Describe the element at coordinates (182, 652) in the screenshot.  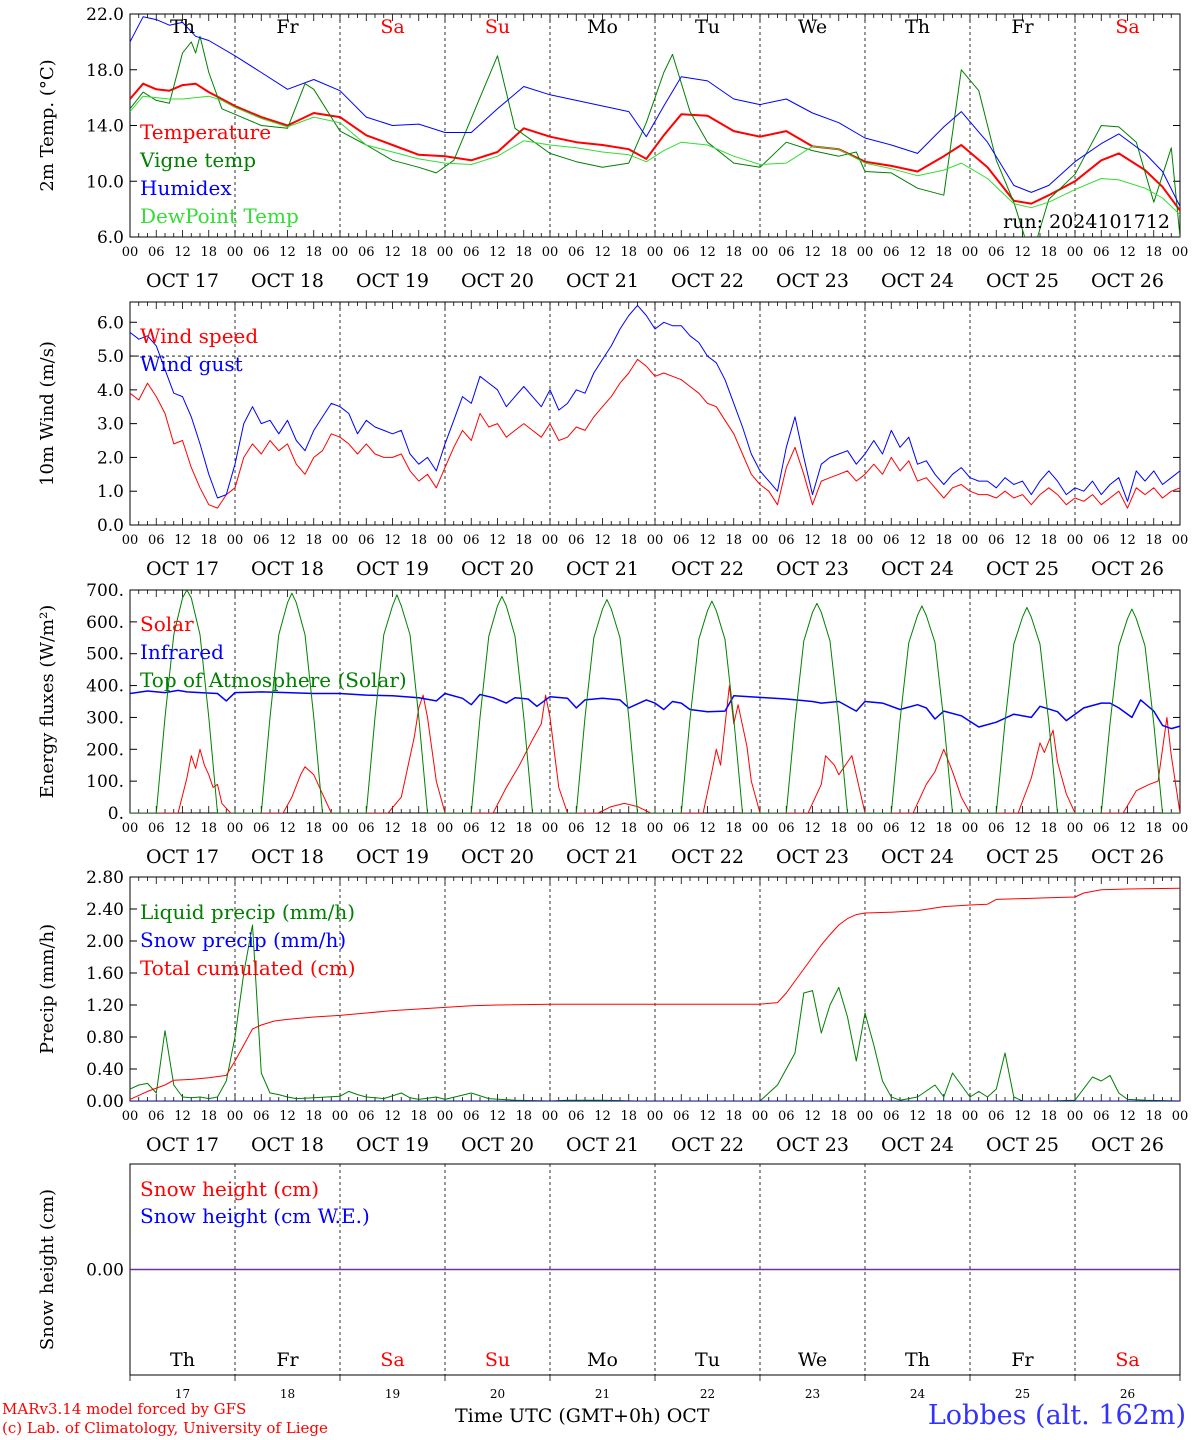
I see `legend-entry: Infrared` at that location.